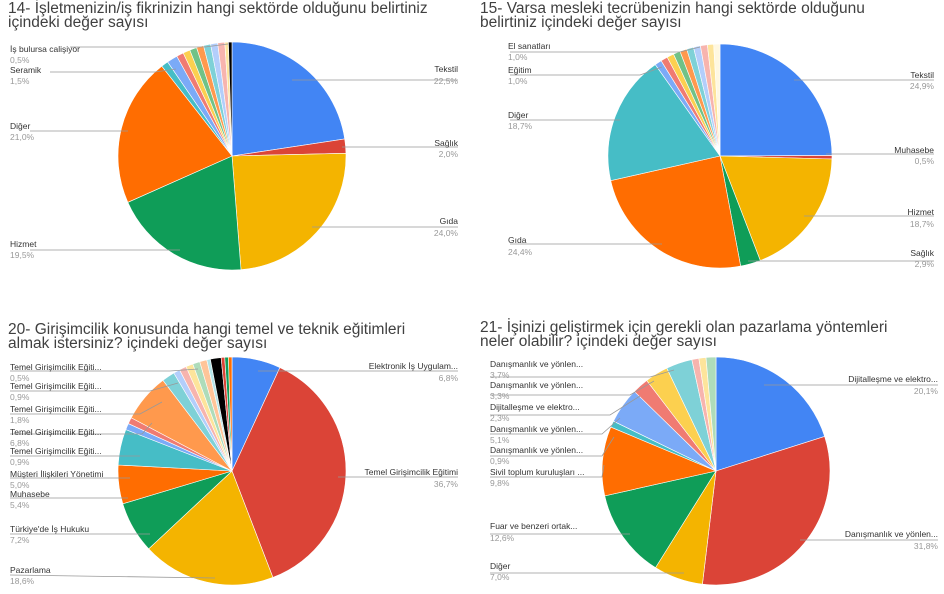 This screenshot has width=944, height=594. I want to click on slice-value-label: 3,7%, so click(500, 375).